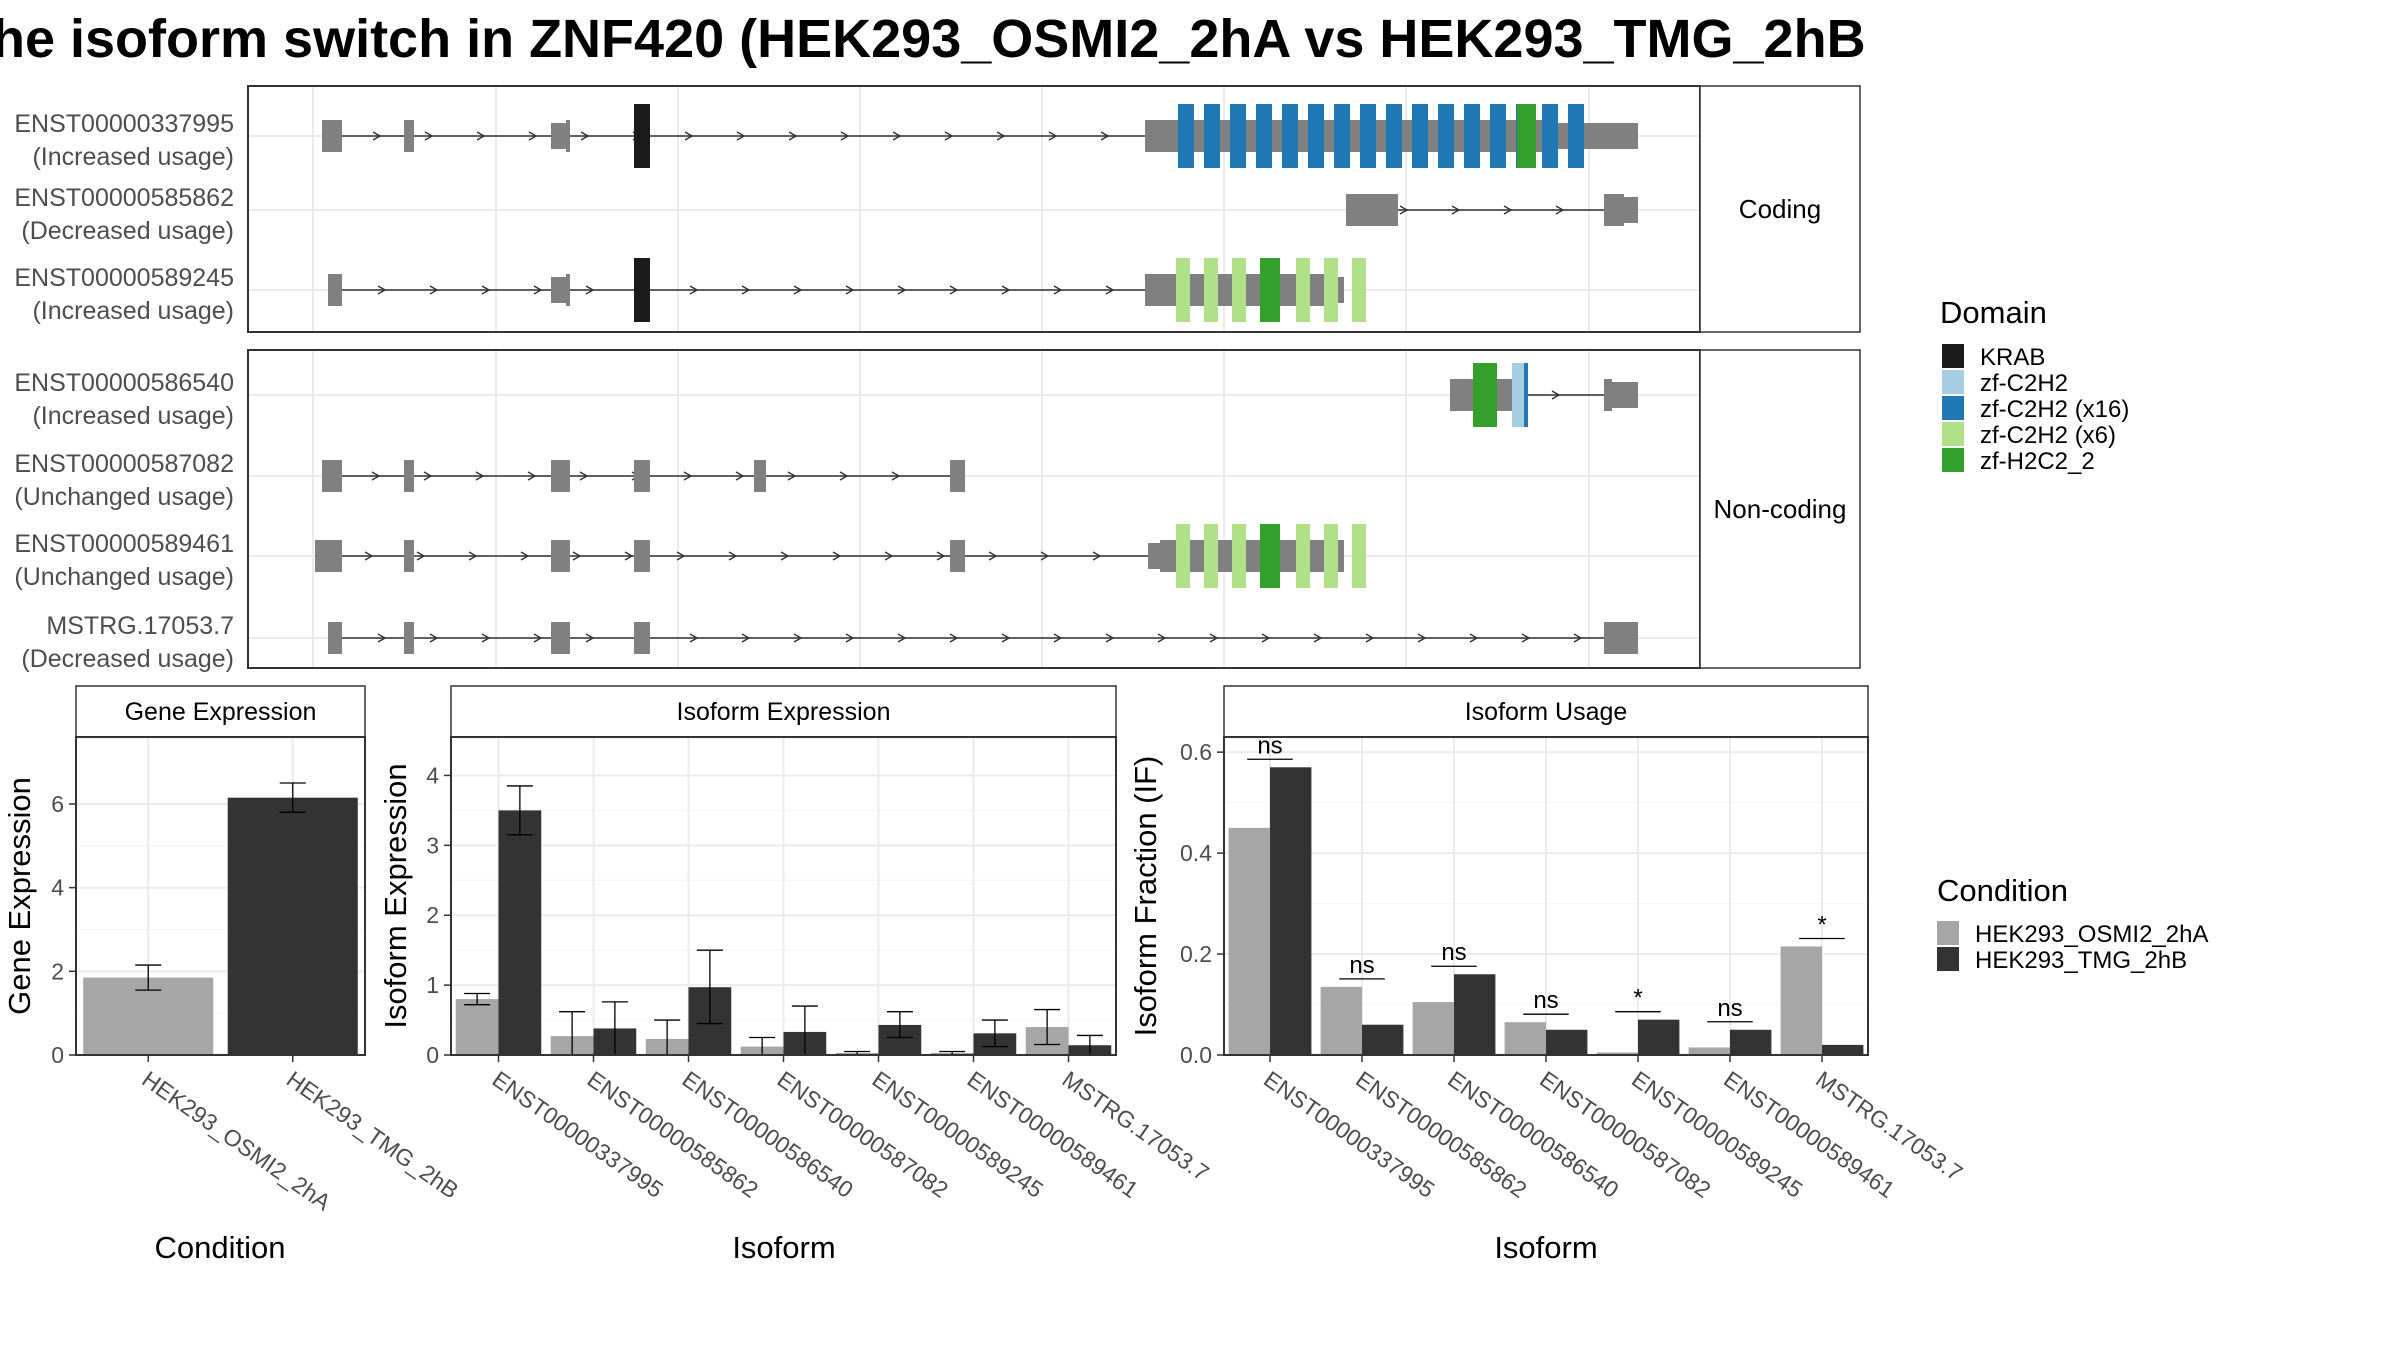 The width and height of the screenshot is (2400, 1350). Describe the element at coordinates (2012, 357) in the screenshot. I see `domain-legend-label: KRAB` at that location.